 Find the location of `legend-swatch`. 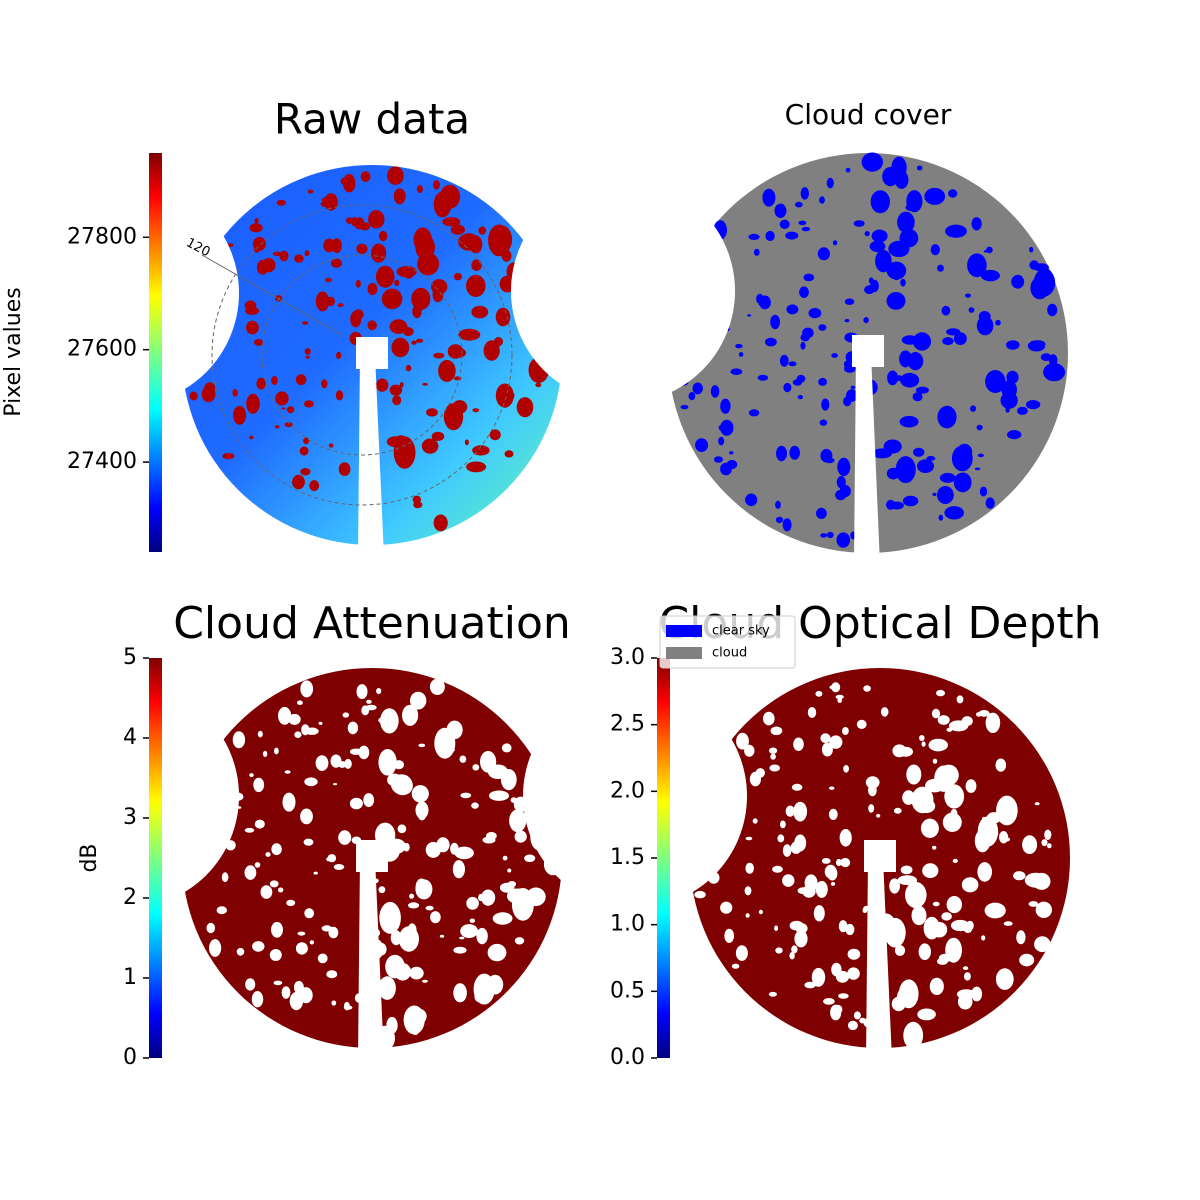

legend-swatch is located at coordinates (684, 631).